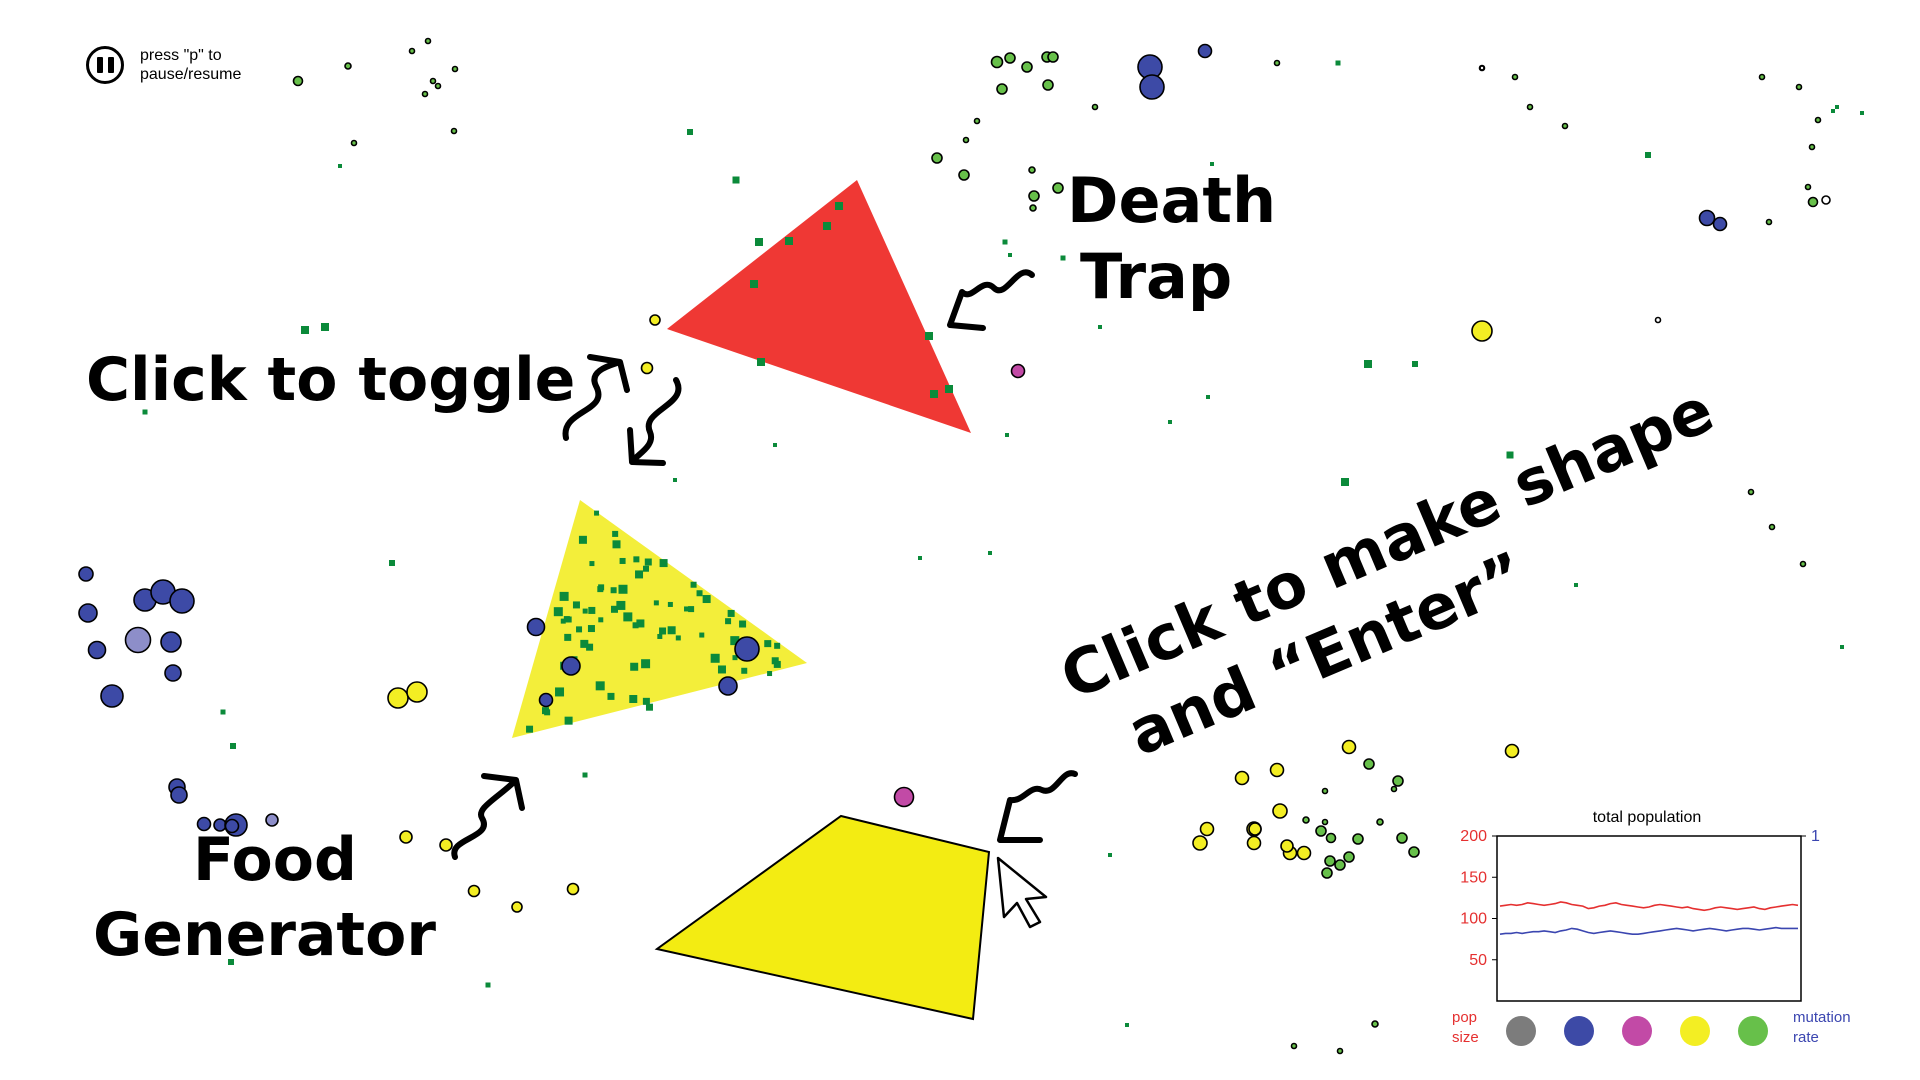 This screenshot has width=1920, height=1080. What do you see at coordinates (851, 300) in the screenshot?
I see `trap-food-layer` at bounding box center [851, 300].